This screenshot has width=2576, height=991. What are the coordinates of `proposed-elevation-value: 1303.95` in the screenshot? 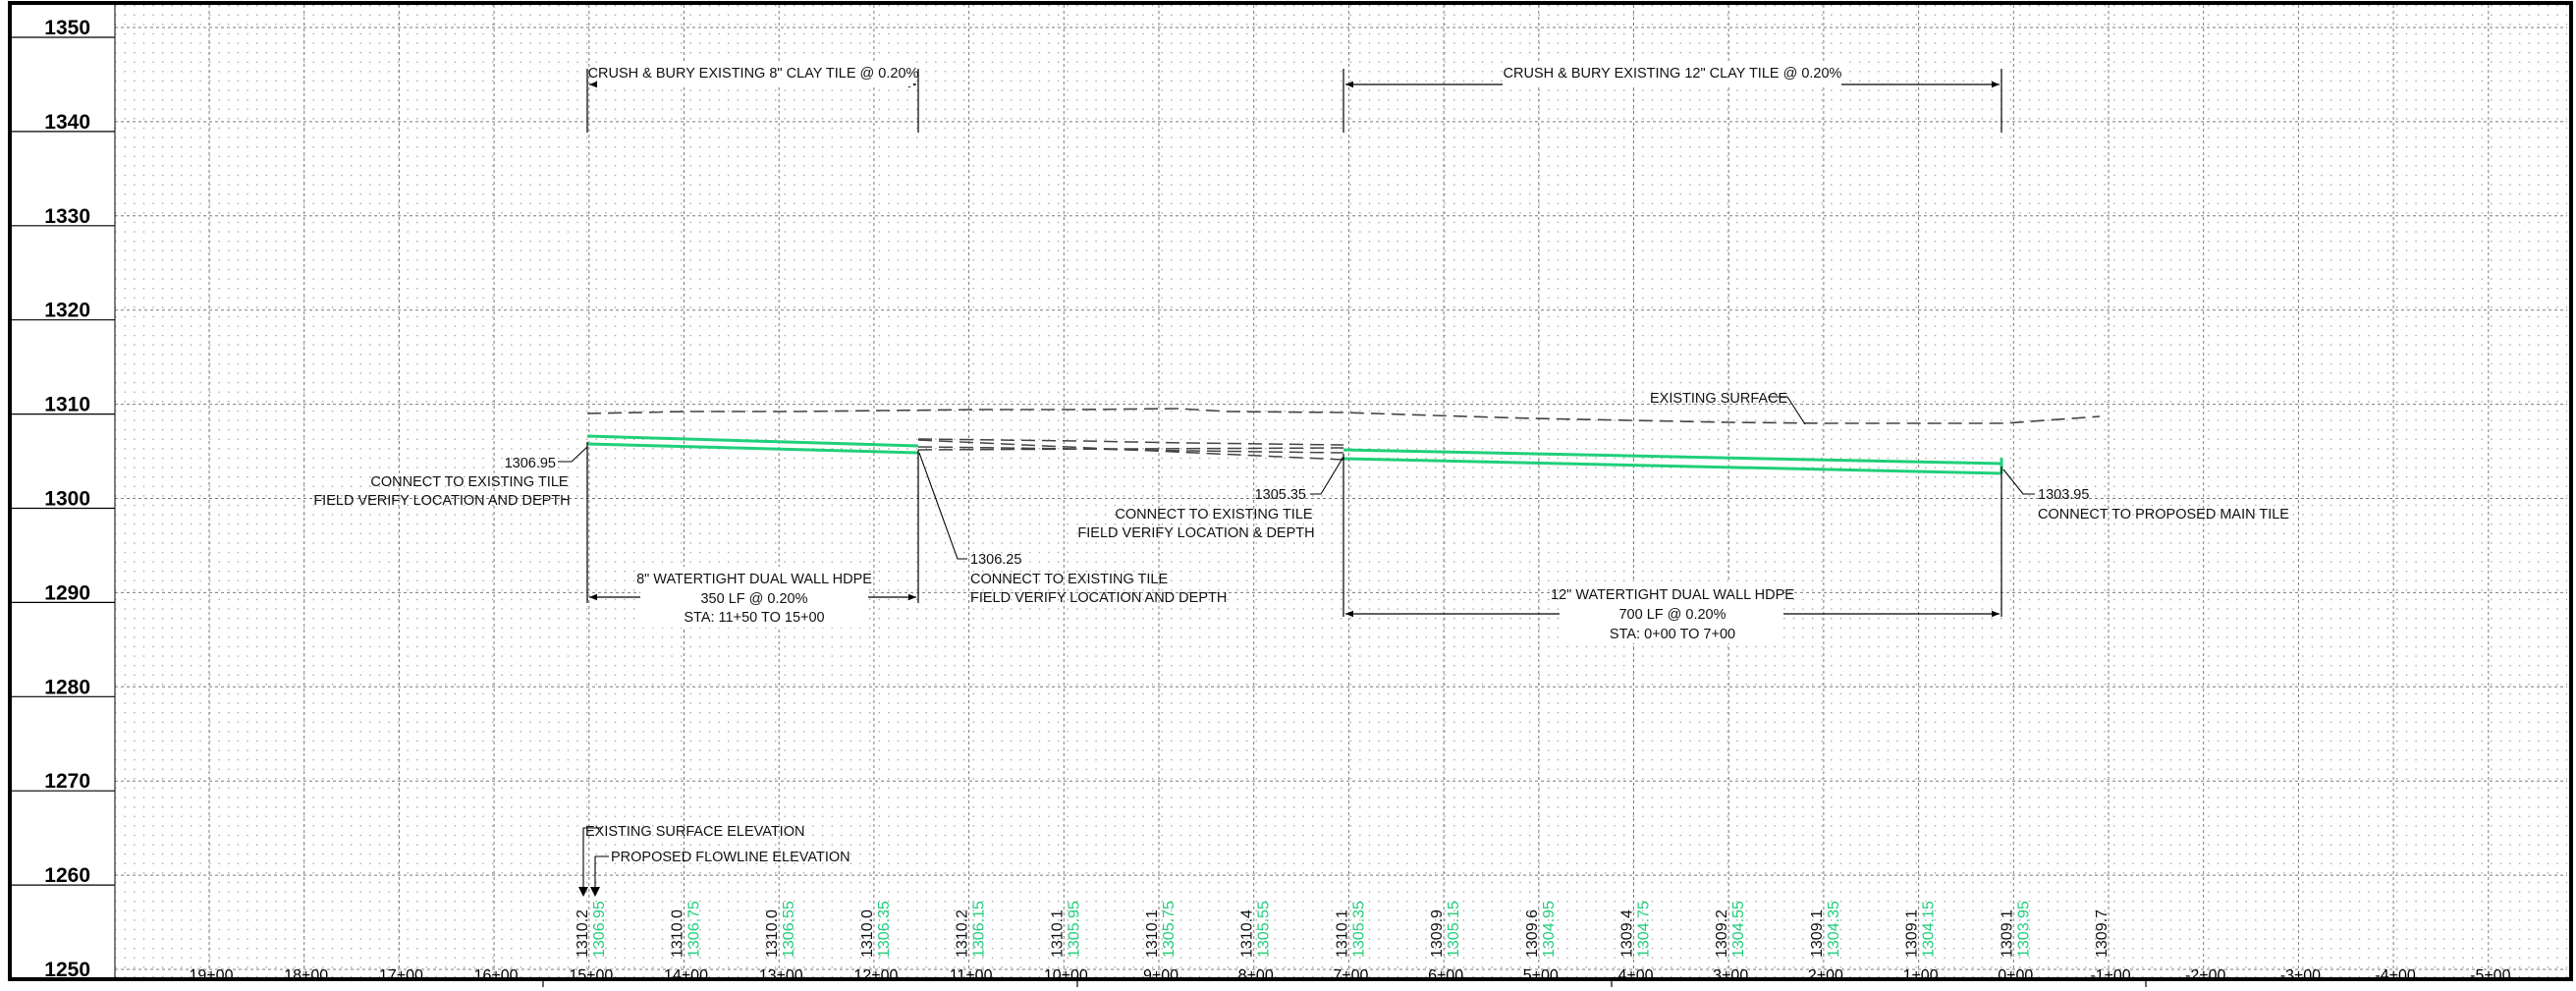 It's located at (2024, 929).